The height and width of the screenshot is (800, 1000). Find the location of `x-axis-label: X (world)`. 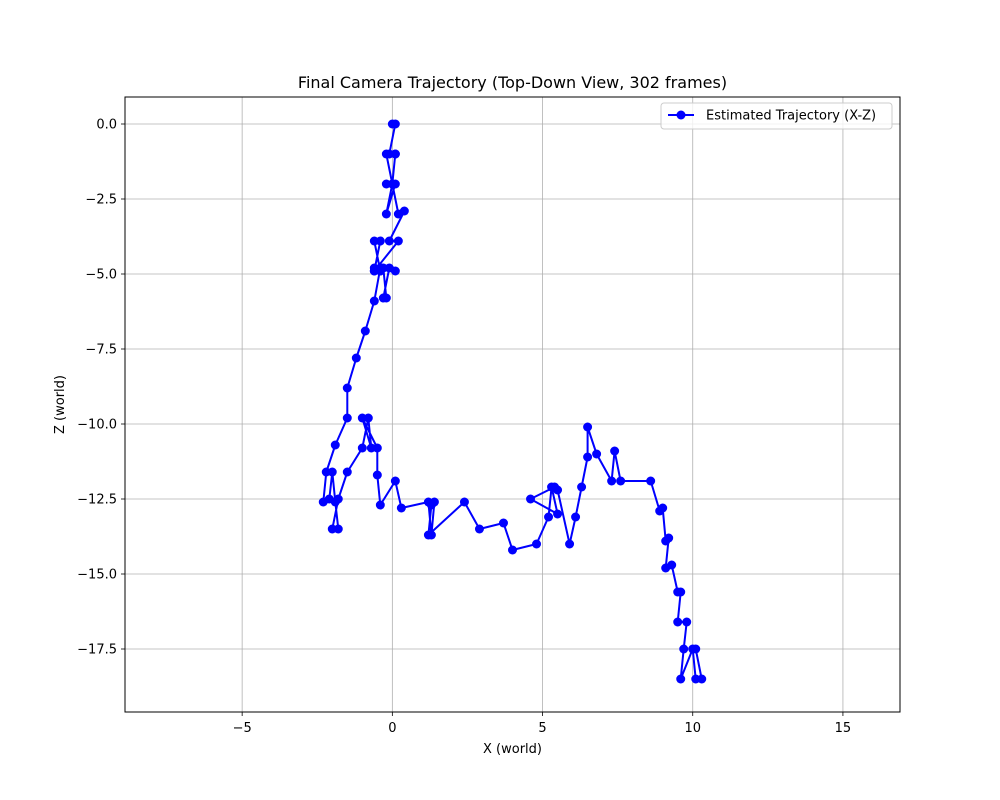

x-axis-label: X (world) is located at coordinates (512, 749).